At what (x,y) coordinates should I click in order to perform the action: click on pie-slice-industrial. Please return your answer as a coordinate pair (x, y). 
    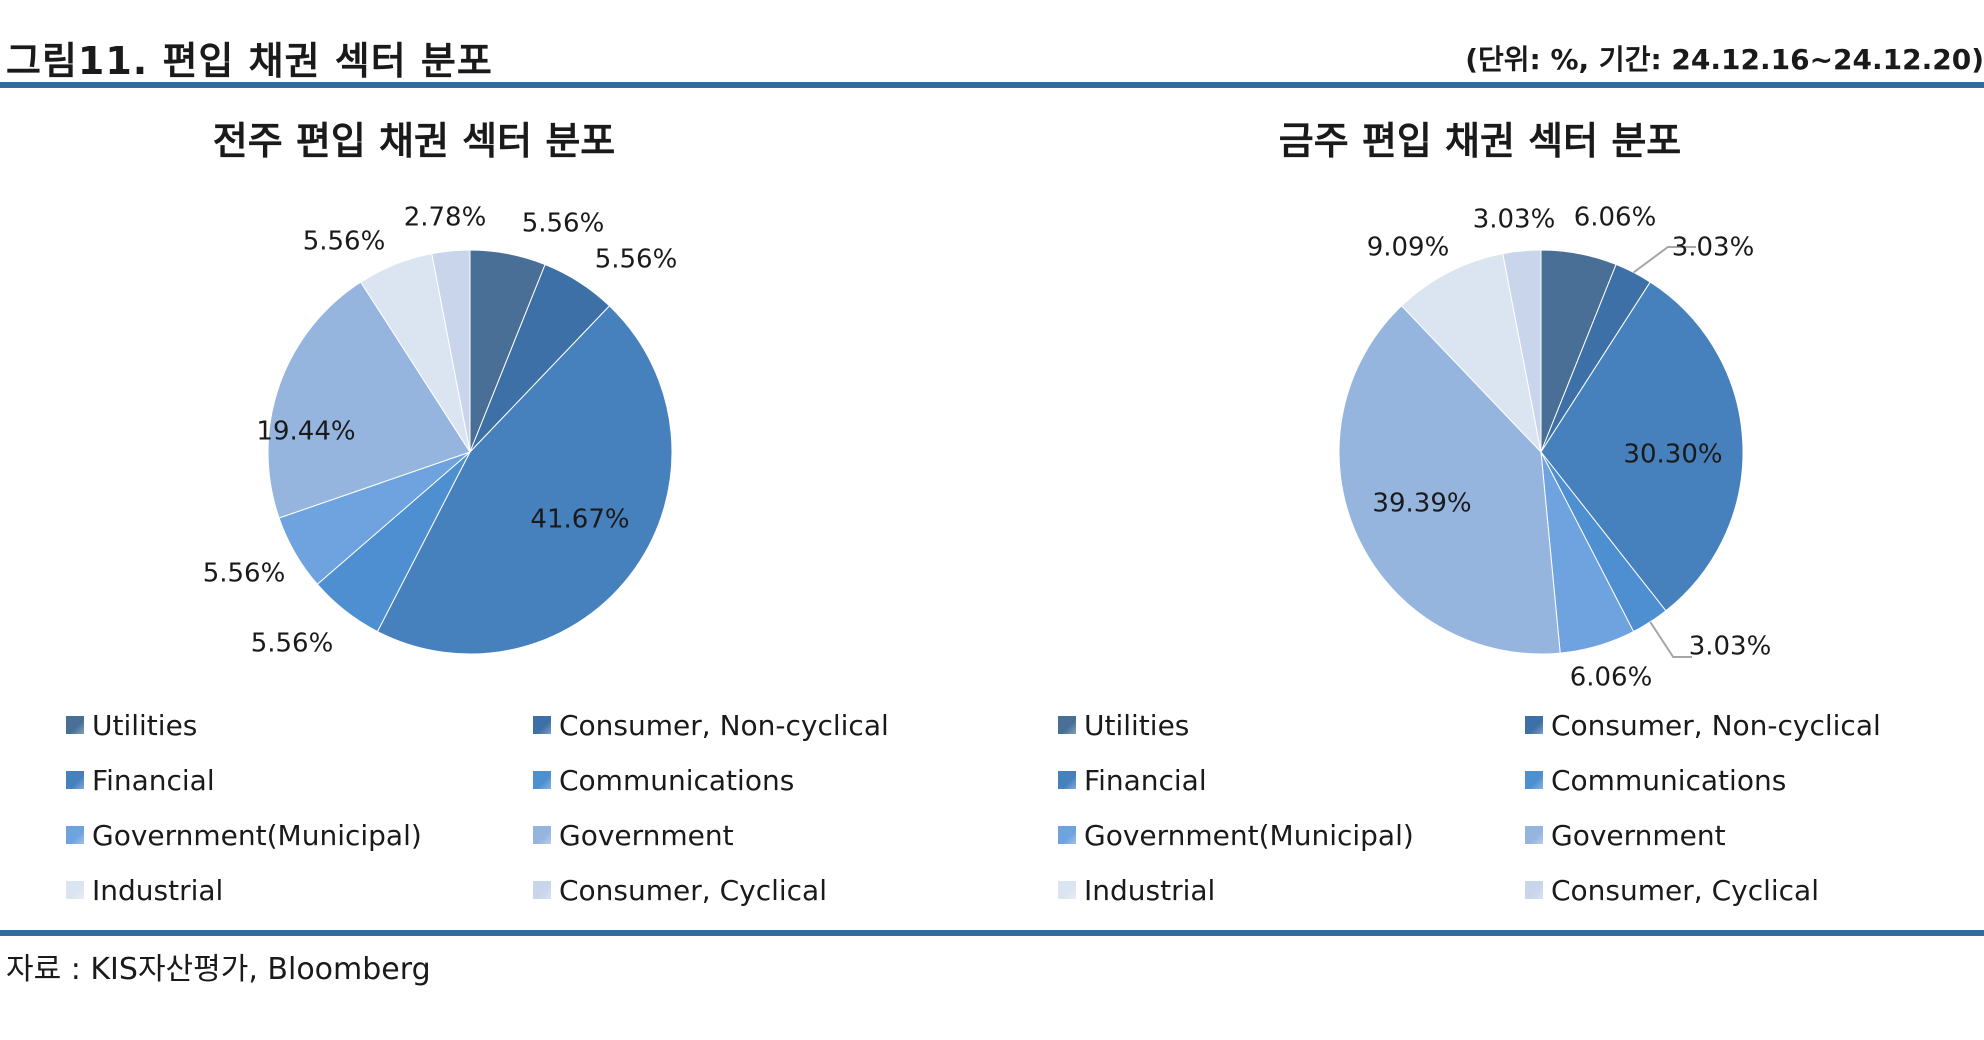
    Looking at the image, I should click on (1471, 353).